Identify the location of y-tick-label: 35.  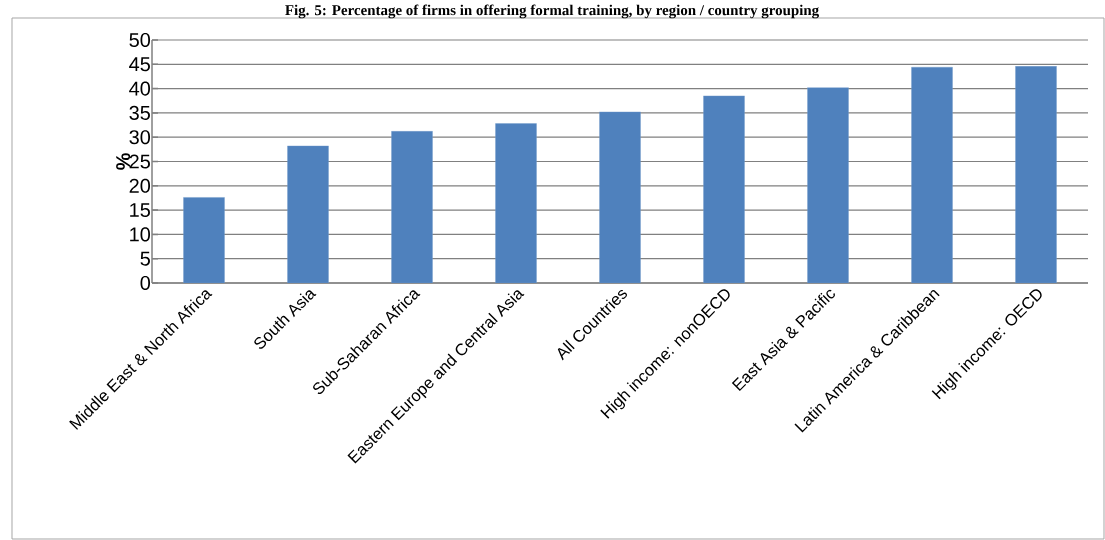
(139, 112).